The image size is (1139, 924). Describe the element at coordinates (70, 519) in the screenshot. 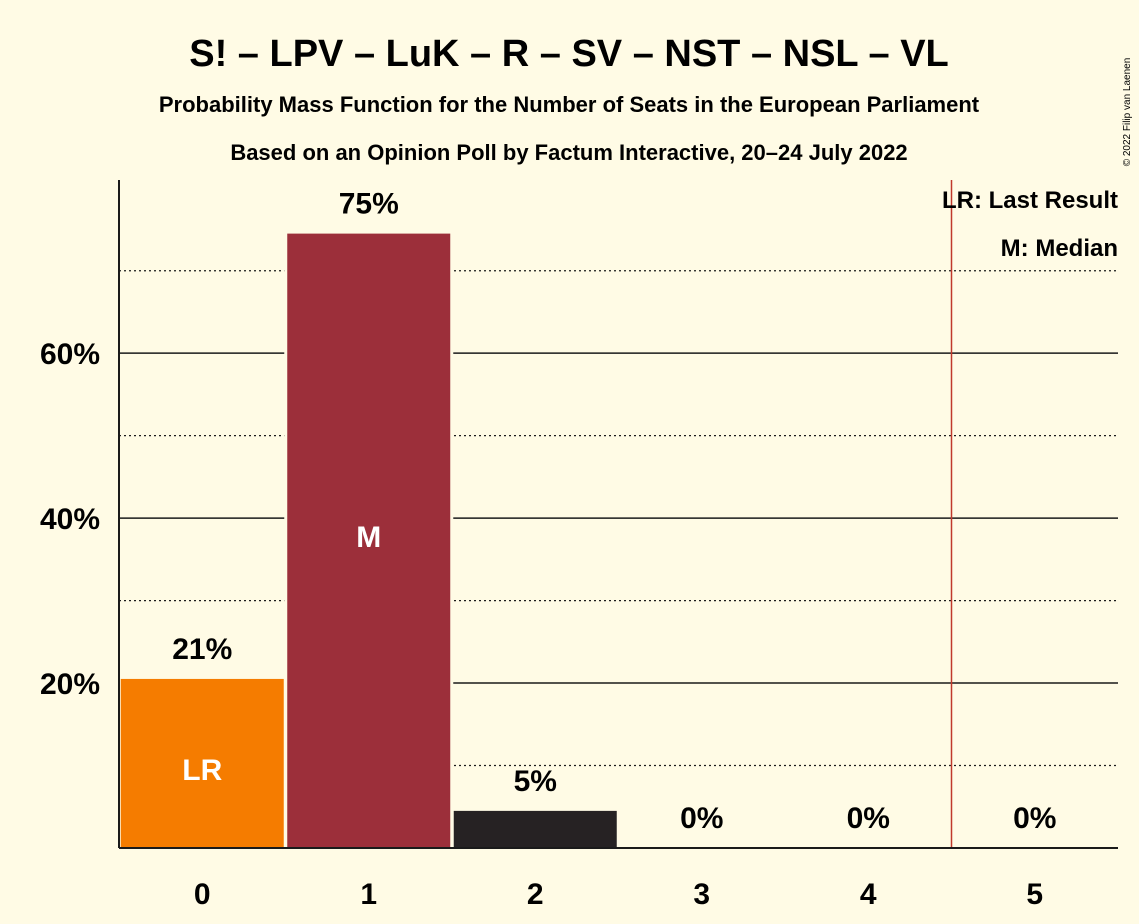

I see `y-tick-label: 40%` at that location.